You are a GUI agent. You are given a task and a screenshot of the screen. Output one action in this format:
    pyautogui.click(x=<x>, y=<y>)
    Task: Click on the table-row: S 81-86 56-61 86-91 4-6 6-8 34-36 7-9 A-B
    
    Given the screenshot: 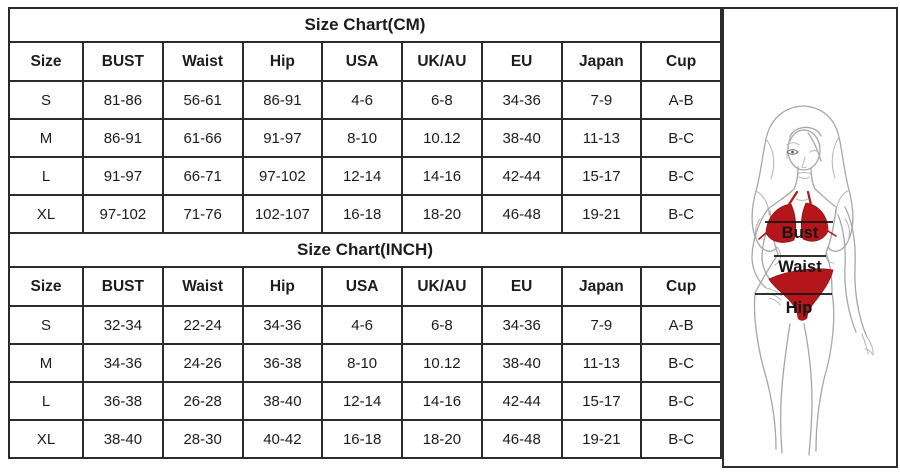 What is the action you would take?
    pyautogui.click(x=365, y=100)
    